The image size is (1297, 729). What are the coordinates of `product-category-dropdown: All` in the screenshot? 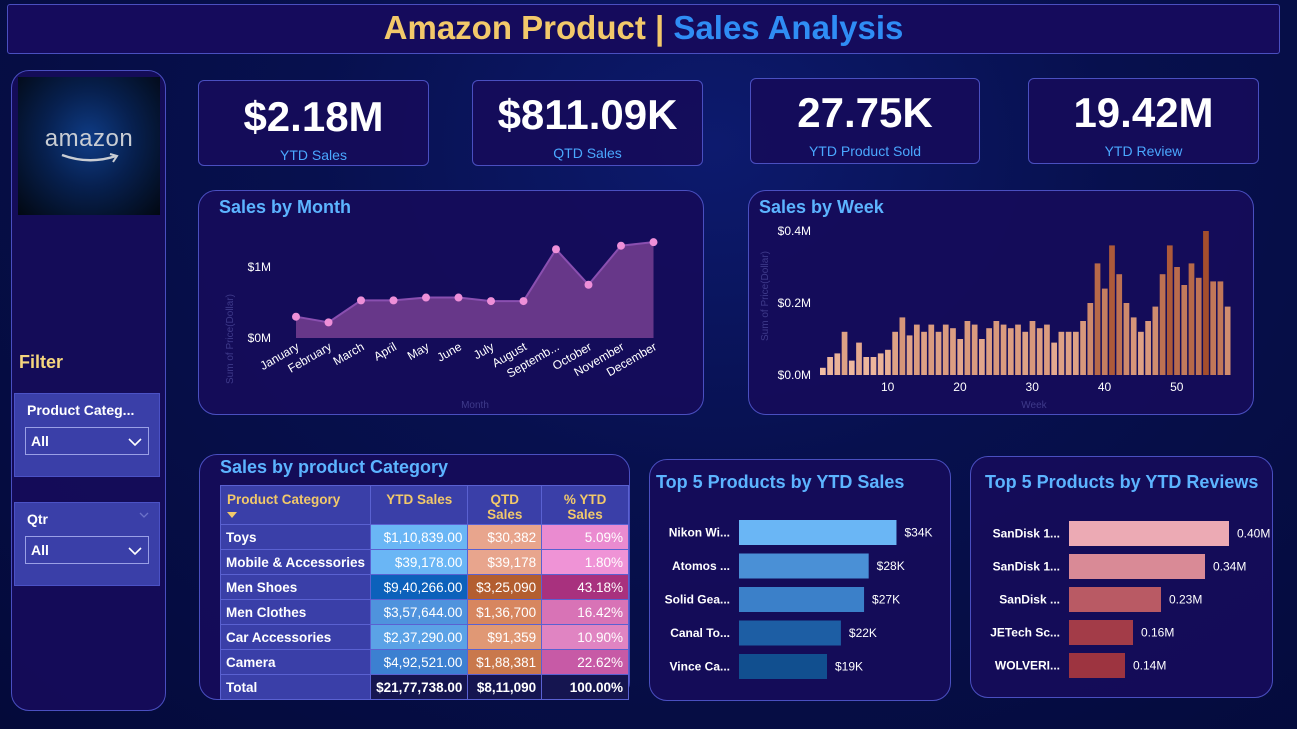 It's located at (87, 441).